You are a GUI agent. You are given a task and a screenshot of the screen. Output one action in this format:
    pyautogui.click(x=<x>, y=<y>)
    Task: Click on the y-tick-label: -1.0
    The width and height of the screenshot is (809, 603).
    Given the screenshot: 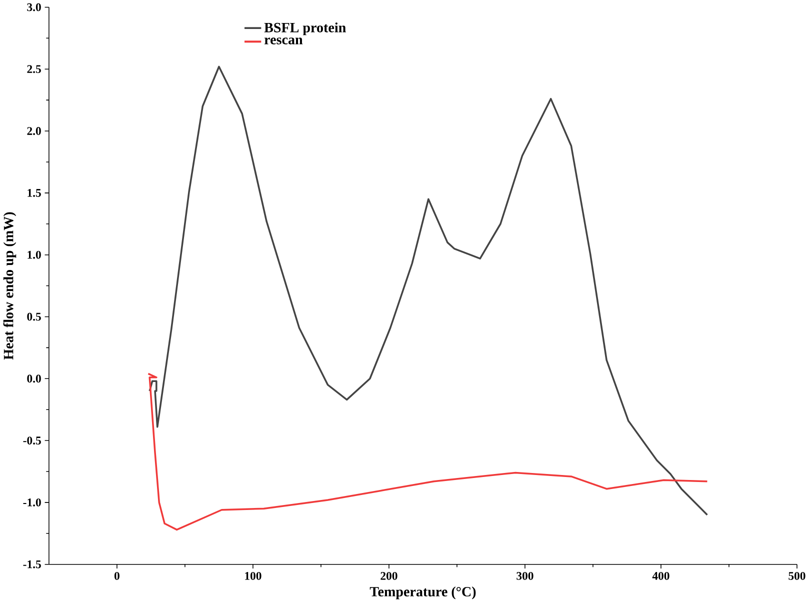 What is the action you would take?
    pyautogui.click(x=32, y=502)
    